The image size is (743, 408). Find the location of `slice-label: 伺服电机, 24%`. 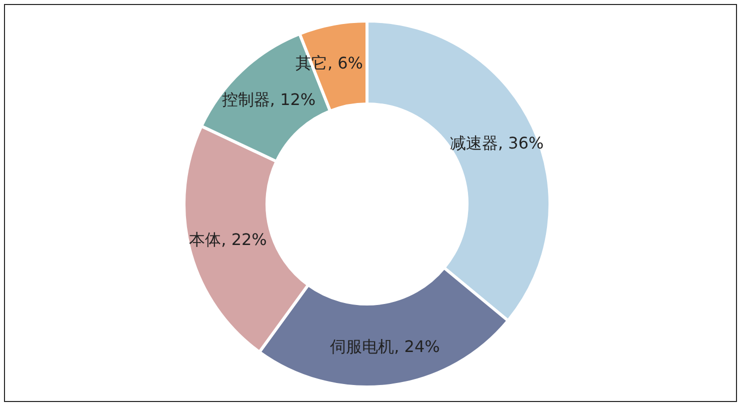

slice-label: 伺服电机, 24% is located at coordinates (385, 346).